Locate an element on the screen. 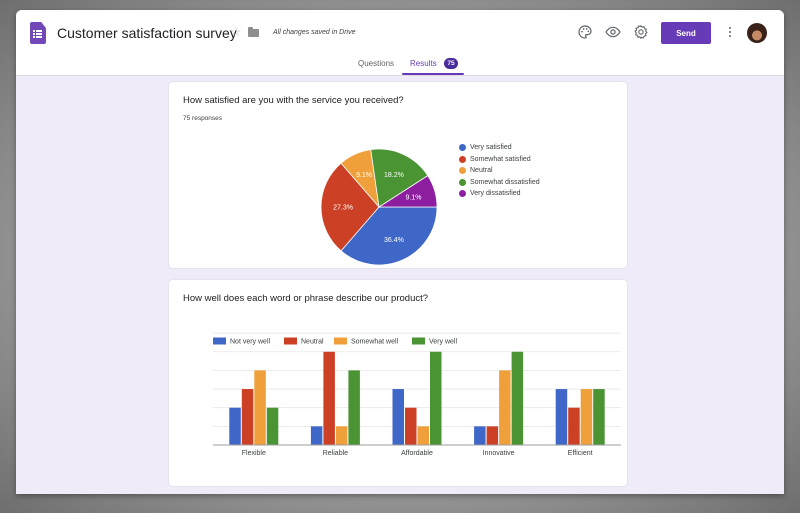 The width and height of the screenshot is (800, 513). save-status: All changes saved in Drive is located at coordinates (314, 32).